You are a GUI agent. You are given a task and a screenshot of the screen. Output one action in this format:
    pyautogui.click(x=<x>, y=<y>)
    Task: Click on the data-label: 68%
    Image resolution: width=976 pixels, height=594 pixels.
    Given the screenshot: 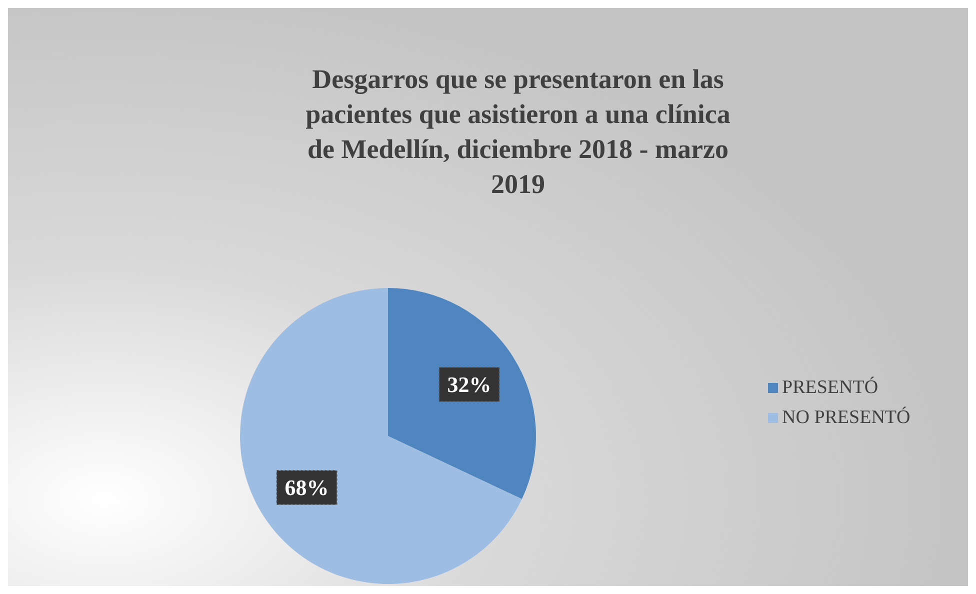 What is the action you would take?
    pyautogui.click(x=306, y=487)
    